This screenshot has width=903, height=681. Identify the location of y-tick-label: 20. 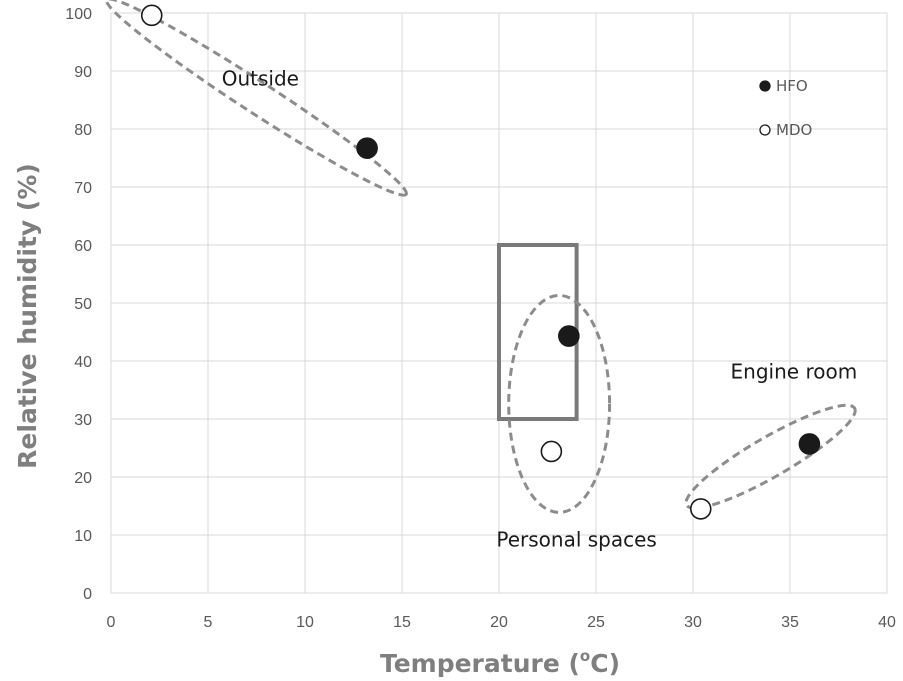
(83, 478).